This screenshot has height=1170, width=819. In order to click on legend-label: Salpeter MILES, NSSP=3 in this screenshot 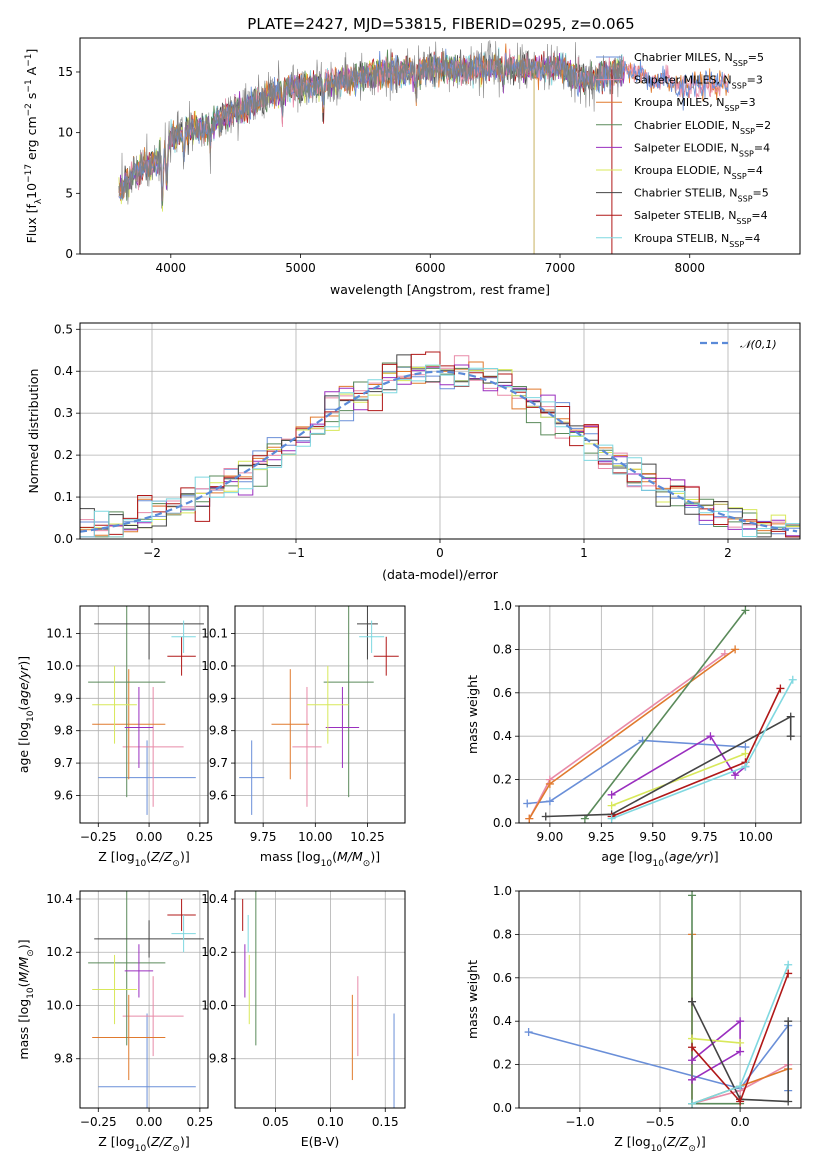, I will do `click(698, 82)`.